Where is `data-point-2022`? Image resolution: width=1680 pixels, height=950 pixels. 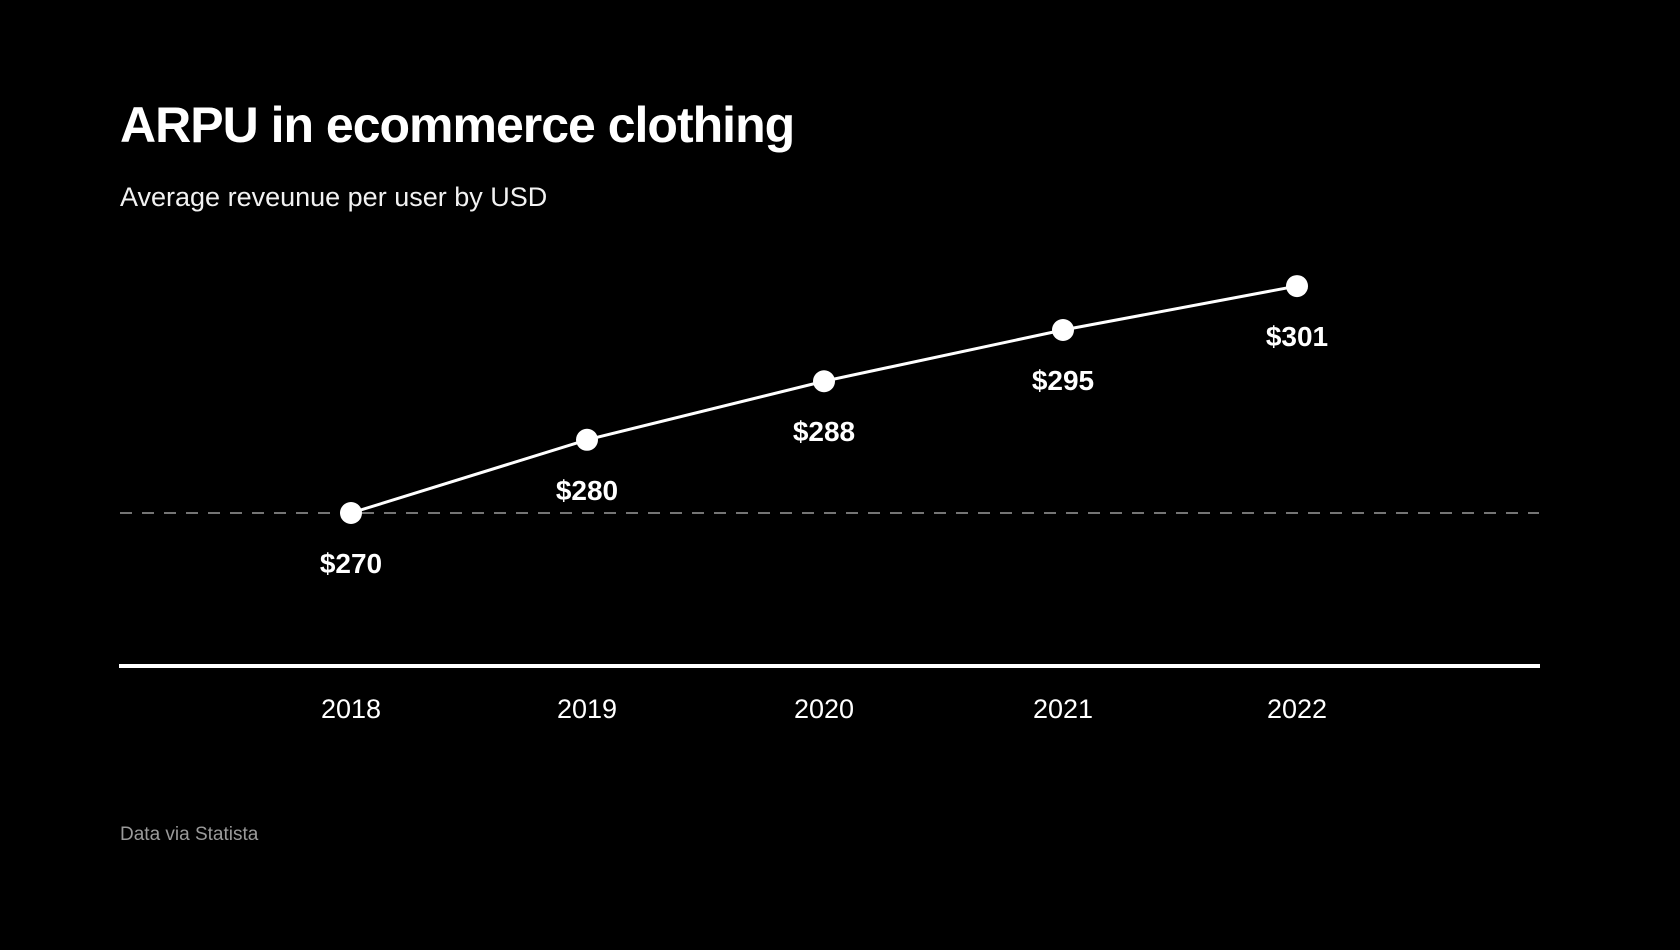 data-point-2022 is located at coordinates (1297, 286).